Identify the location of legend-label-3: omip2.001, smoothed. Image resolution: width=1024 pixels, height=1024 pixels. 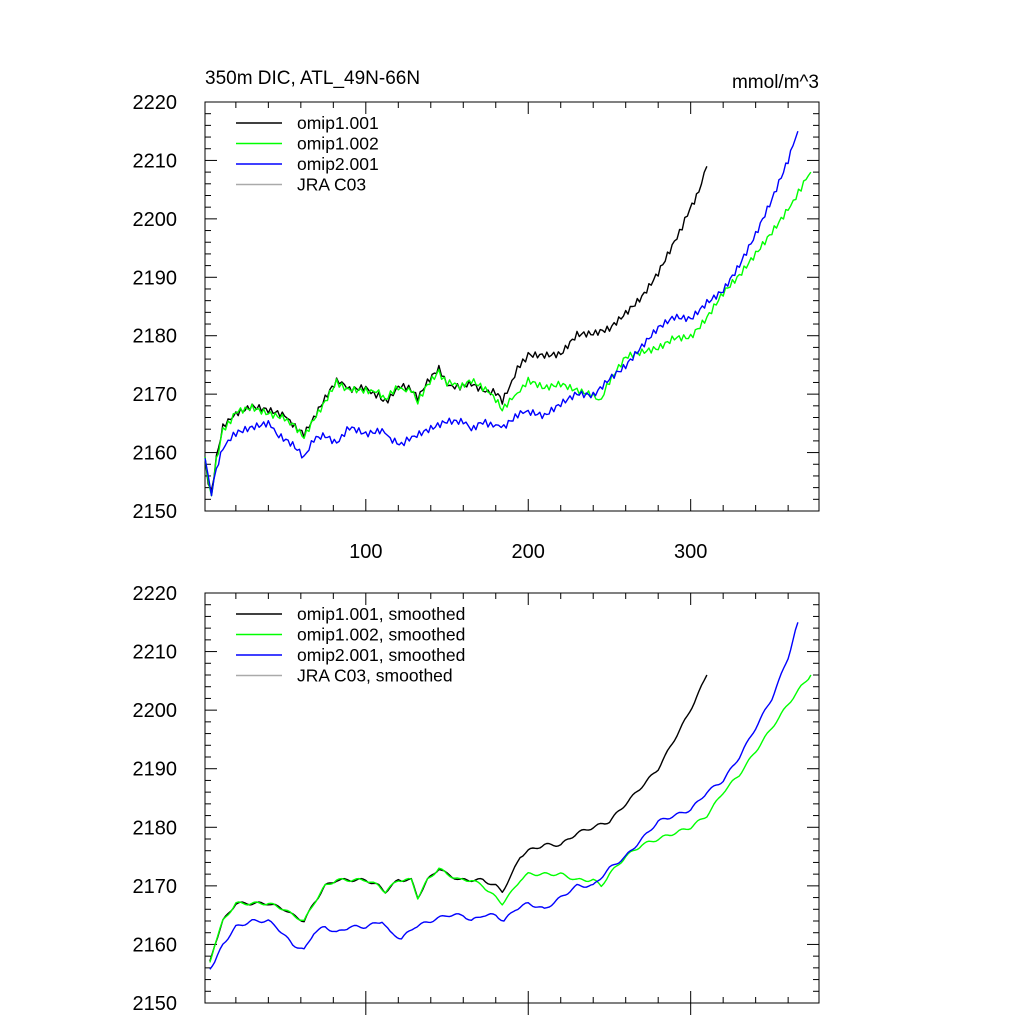
(381, 655).